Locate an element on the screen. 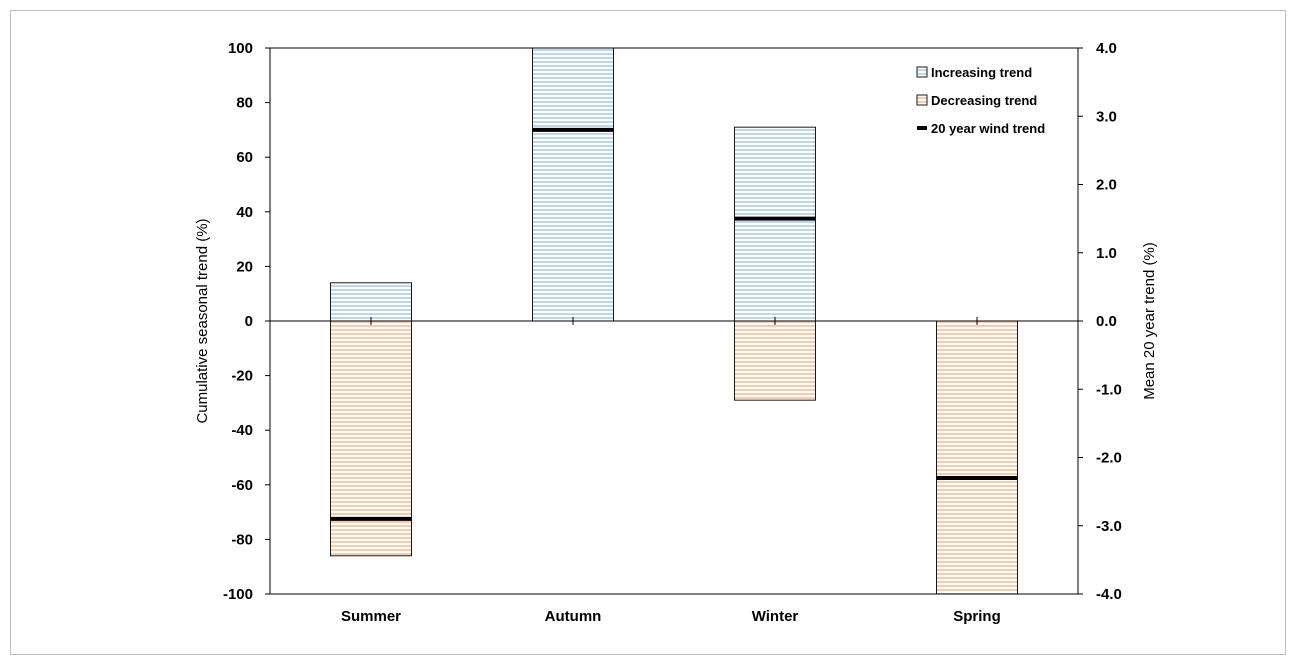 The height and width of the screenshot is (655, 1297). left-tick-label: -80 is located at coordinates (242, 539).